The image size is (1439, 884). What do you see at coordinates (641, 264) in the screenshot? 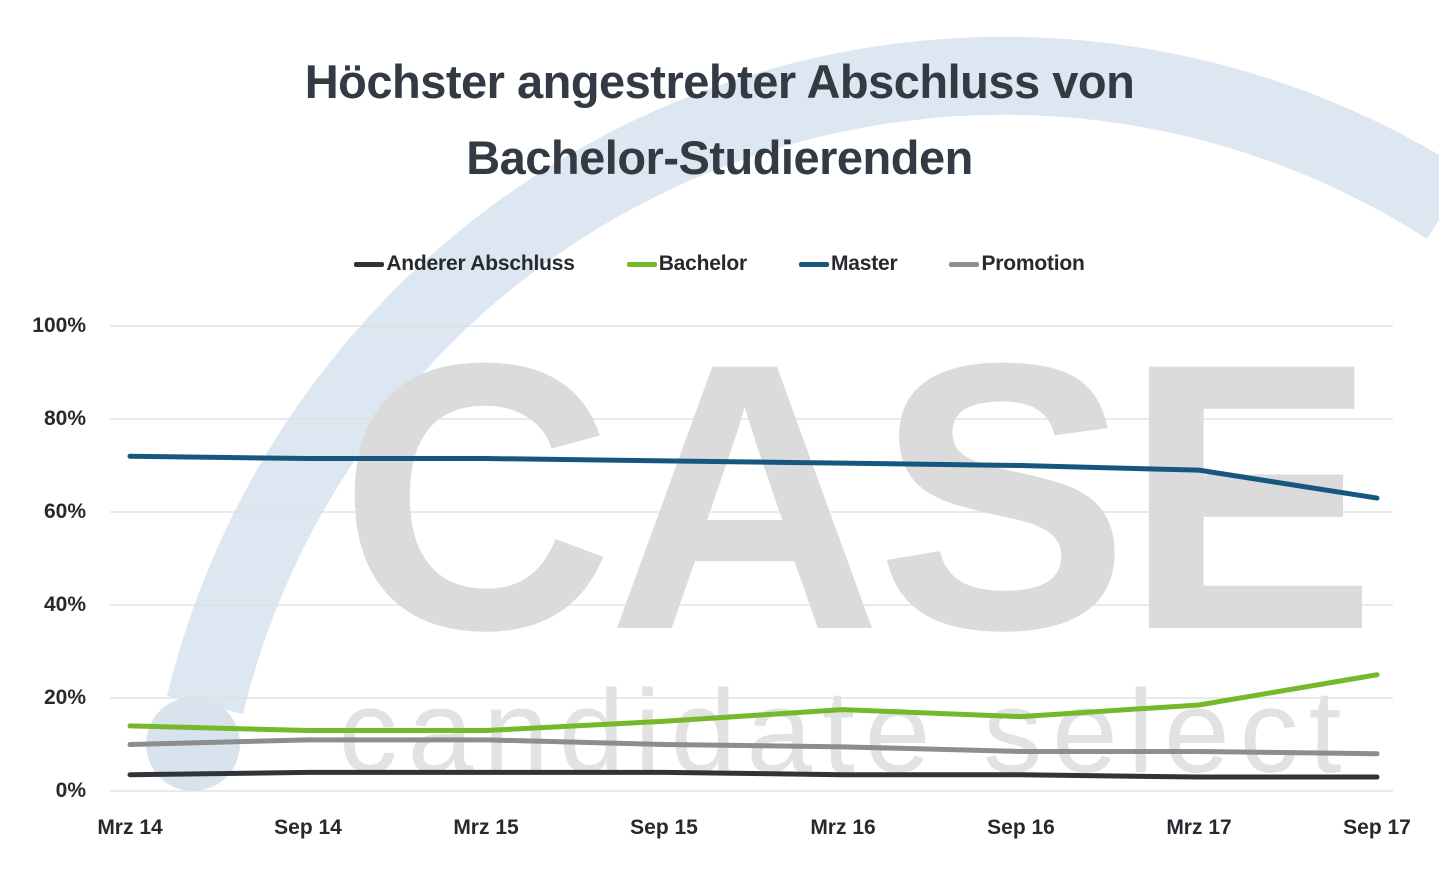
I see `legend-swatch-bachelor-icon` at bounding box center [641, 264].